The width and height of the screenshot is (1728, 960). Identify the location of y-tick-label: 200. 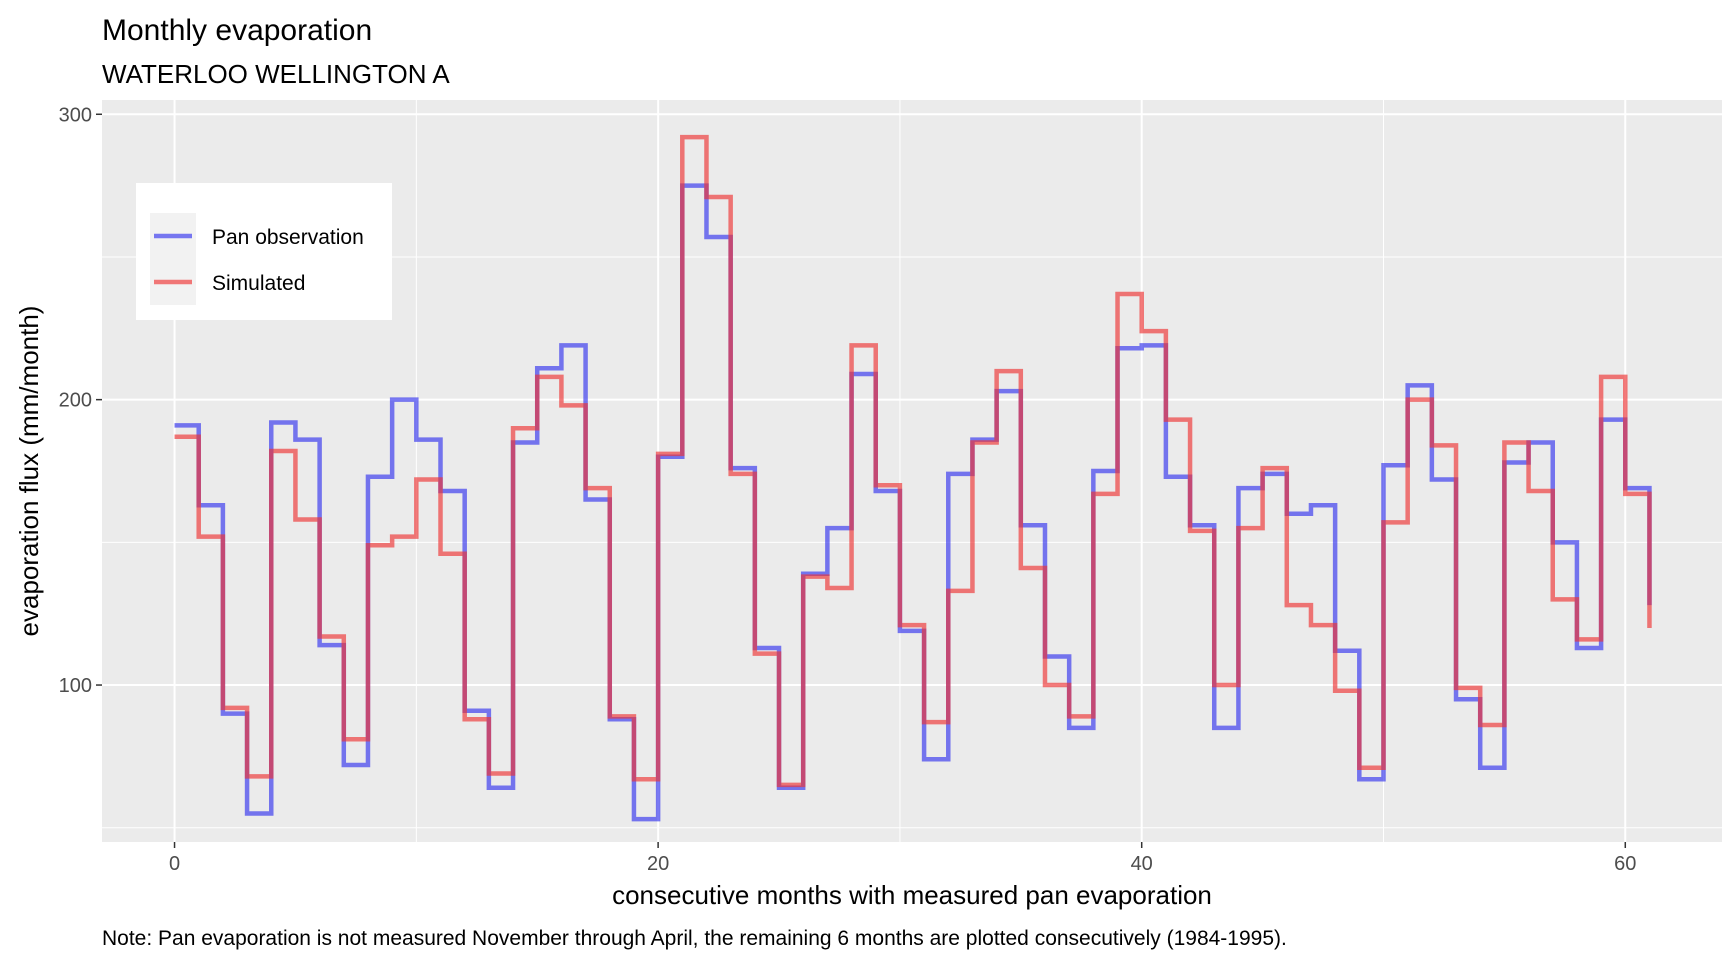
(75, 401).